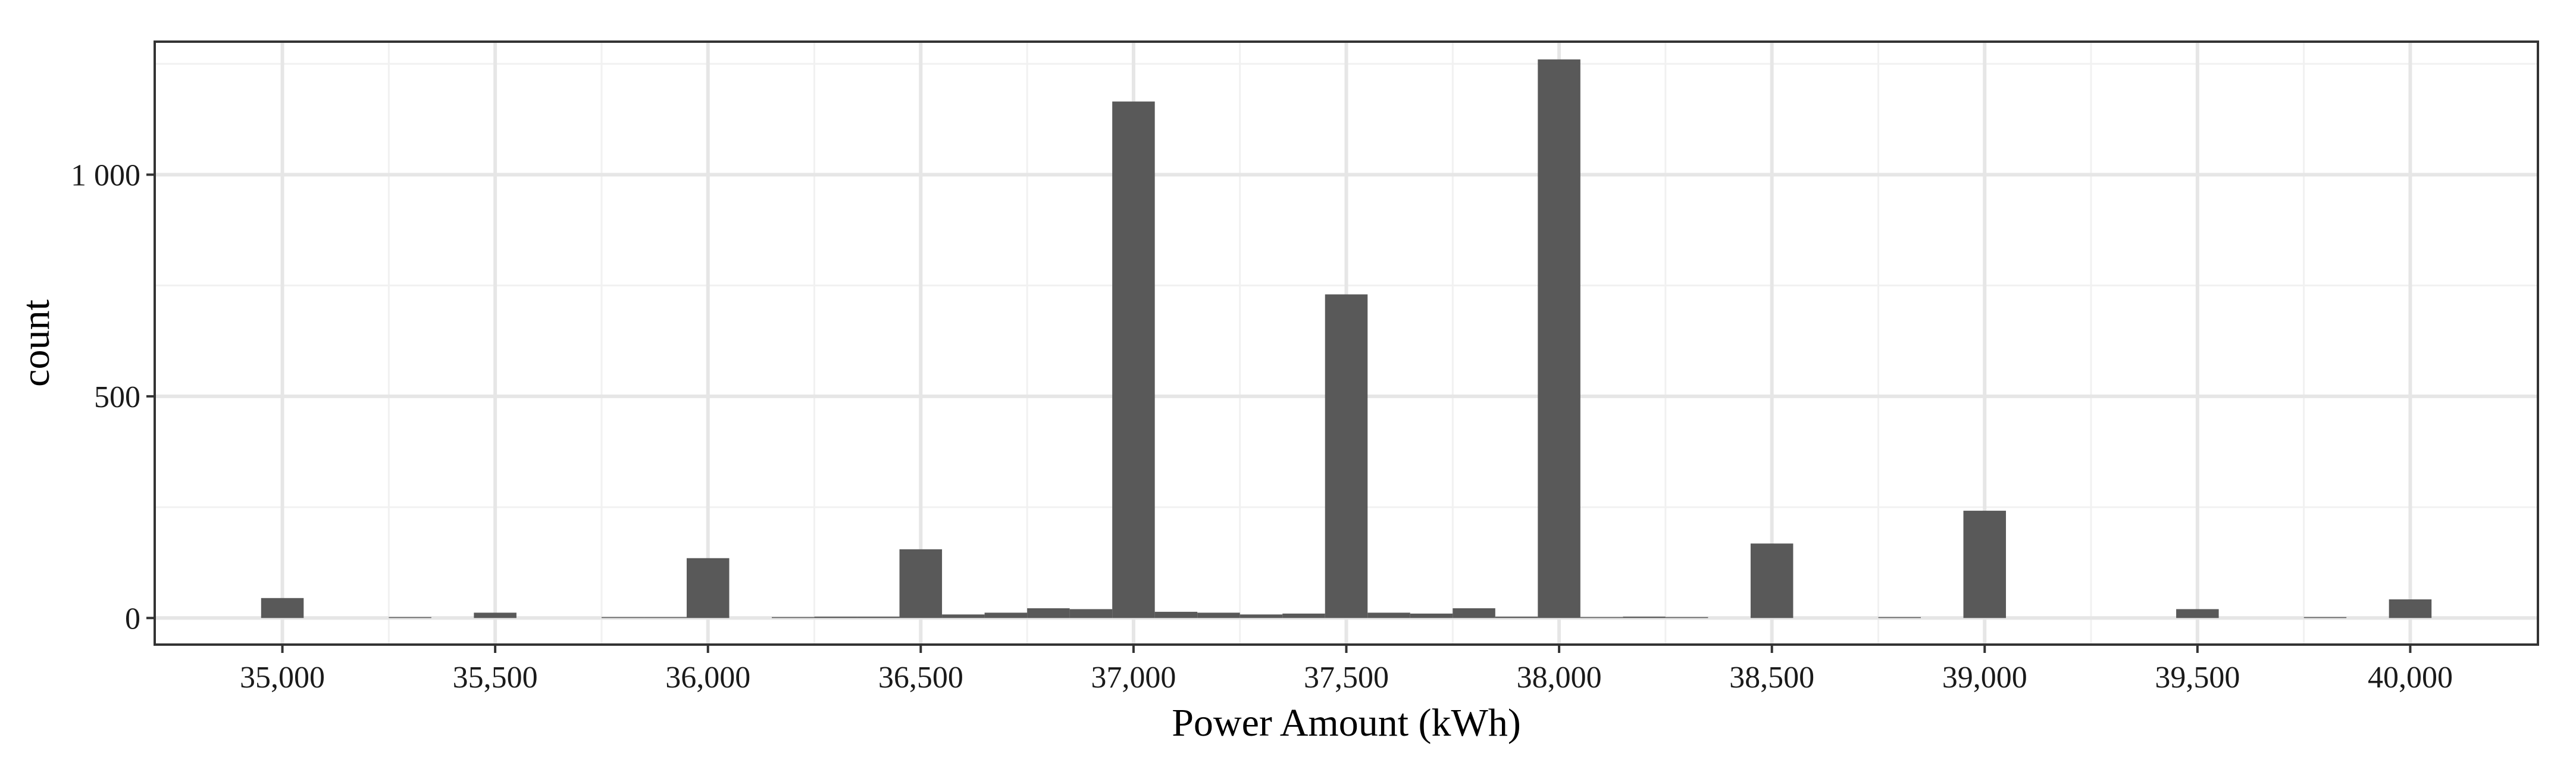  Describe the element at coordinates (1984, 678) in the screenshot. I see `x-tick-label: 39,000` at that location.